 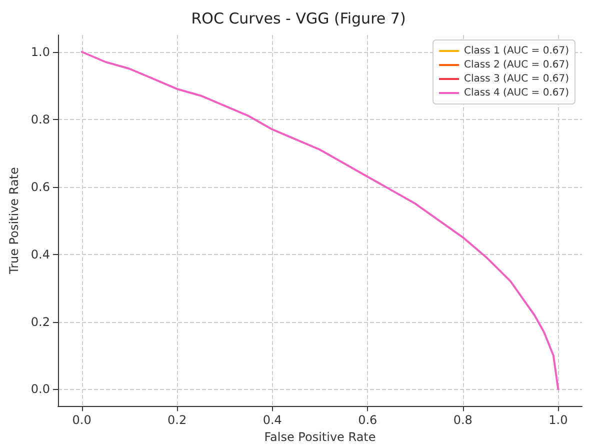 I want to click on legend-label: Class 1 (AUC = 0.67), so click(x=517, y=51).